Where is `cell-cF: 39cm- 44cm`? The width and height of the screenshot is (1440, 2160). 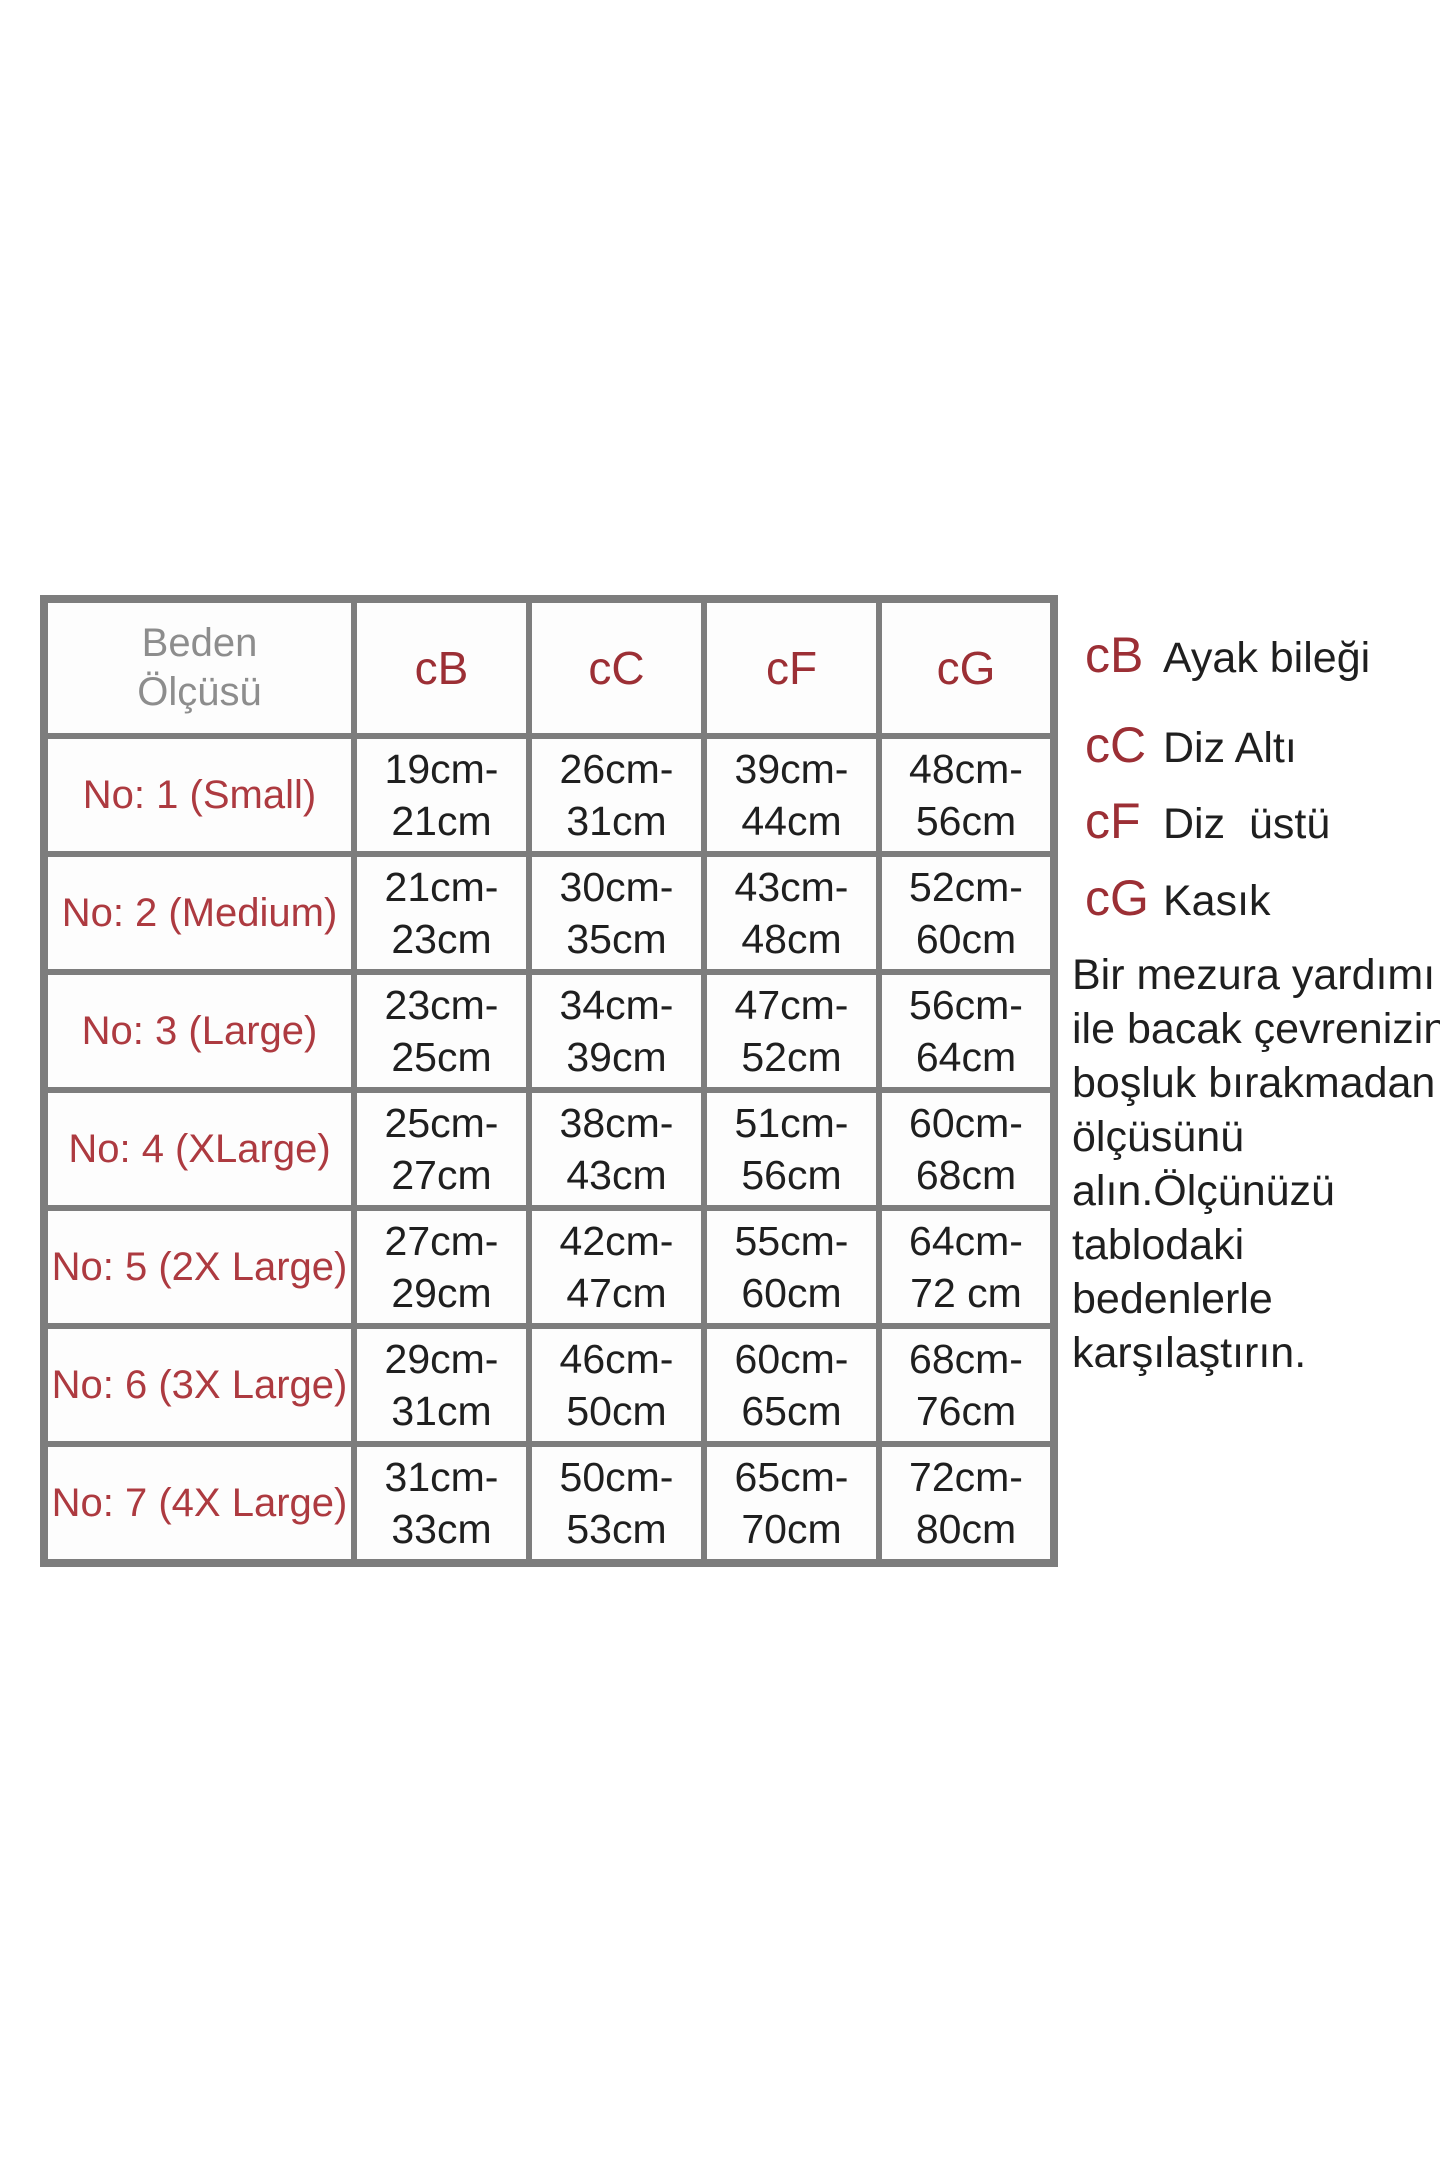 cell-cF: 39cm- 44cm is located at coordinates (791, 795).